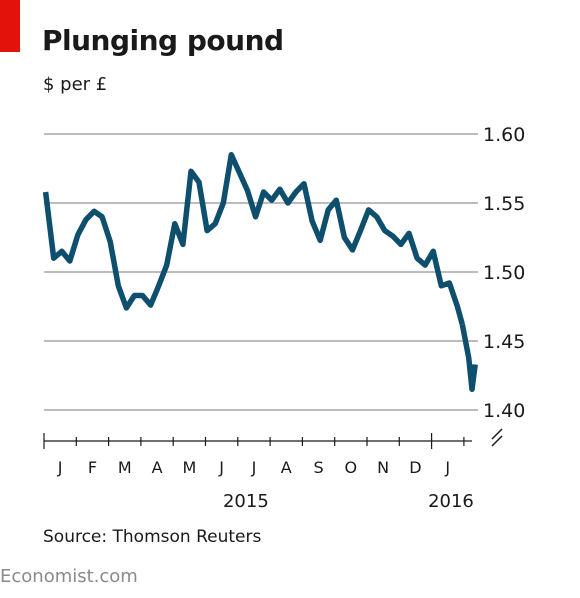 This screenshot has height=598, width=580. I want to click on y-tick-label: 1.40, so click(504, 411).